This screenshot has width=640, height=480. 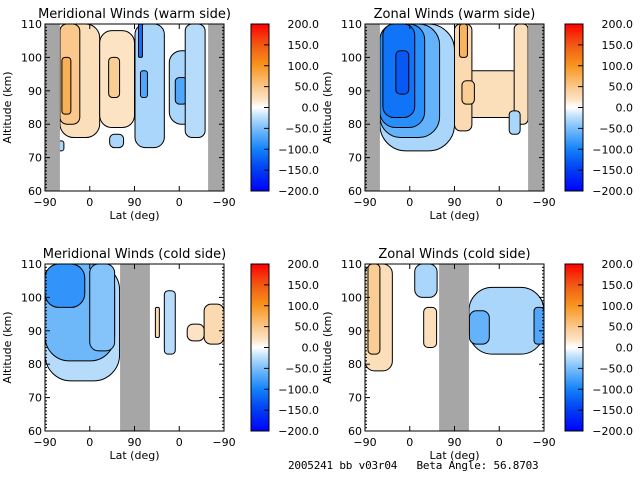 What do you see at coordinates (134, 14) in the screenshot?
I see `panel-title: Meridional Winds (warm side)` at bounding box center [134, 14].